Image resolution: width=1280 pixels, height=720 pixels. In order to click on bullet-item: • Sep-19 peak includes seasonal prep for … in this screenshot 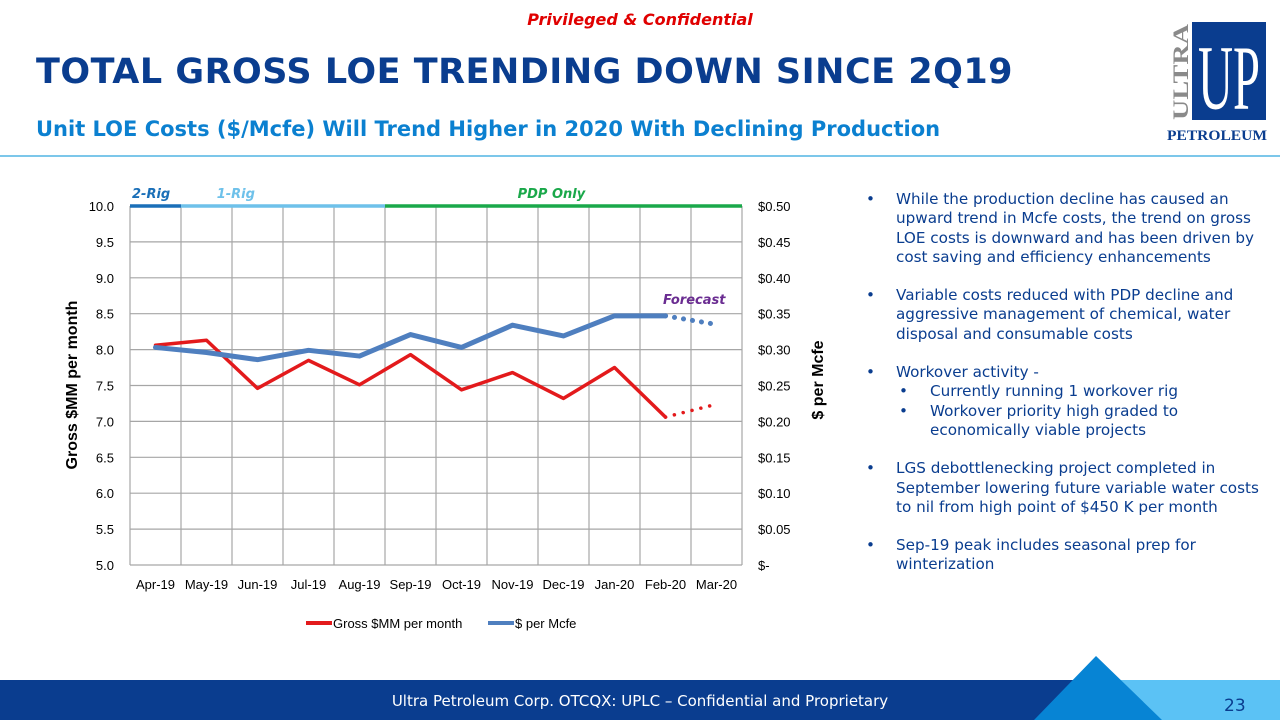, I will do `click(1066, 555)`.